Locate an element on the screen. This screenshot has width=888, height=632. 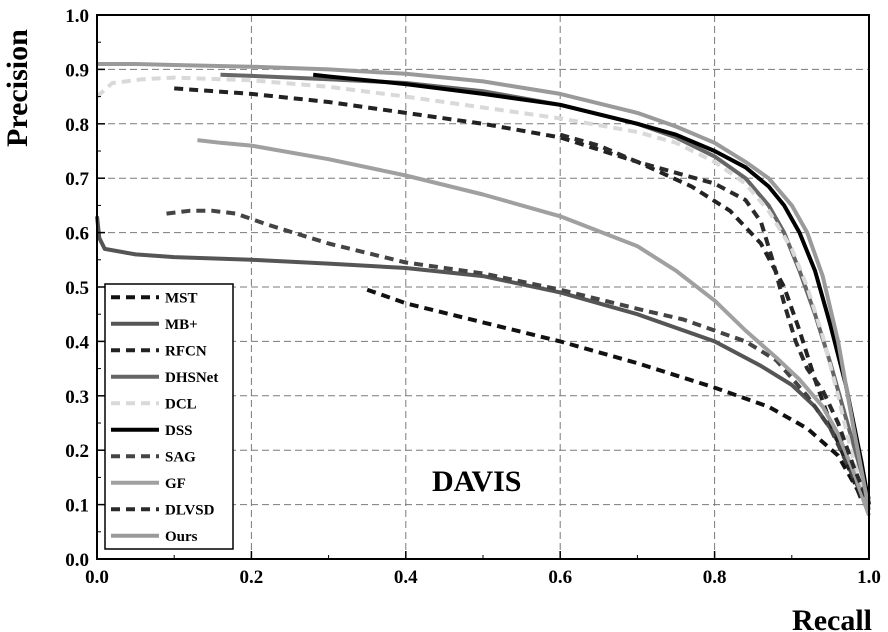
y-tick-label: 0.7 is located at coordinates (77, 179).